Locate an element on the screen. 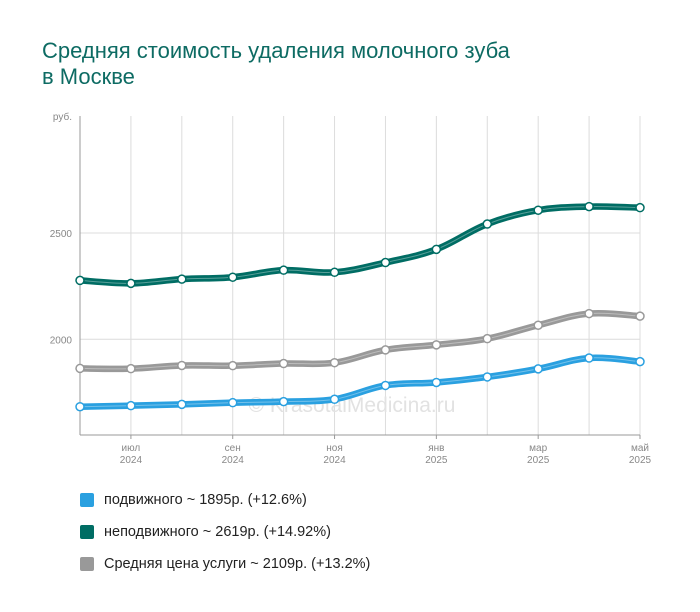 The width and height of the screenshot is (700, 612). series-fixed is located at coordinates (360, 245).